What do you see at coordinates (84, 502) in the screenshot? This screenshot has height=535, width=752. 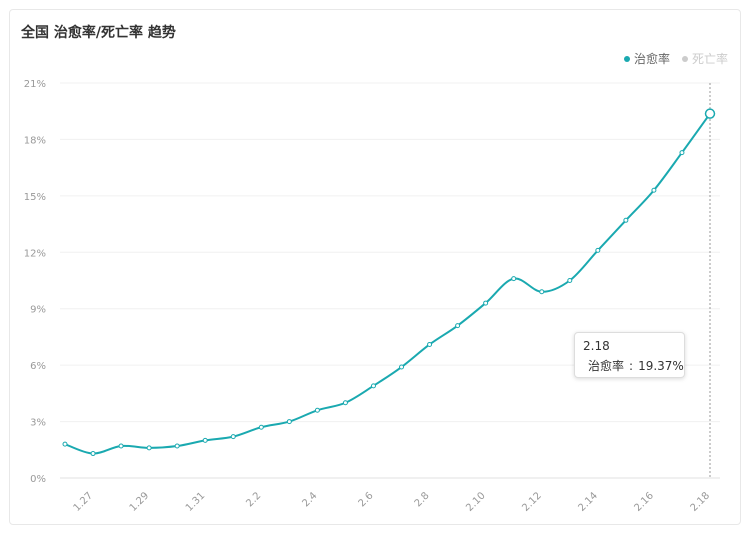 I see `x-tick-label: 1.27` at bounding box center [84, 502].